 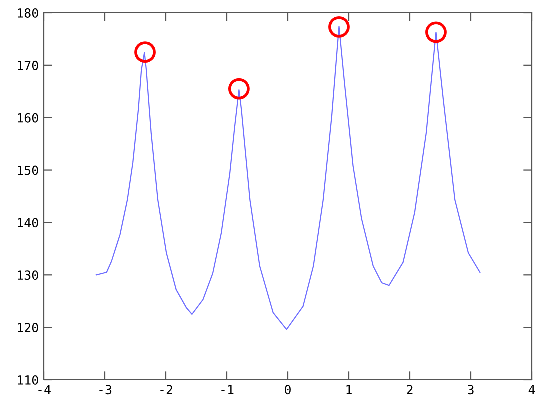 I want to click on y-tick-label: 110, so click(x=28, y=380).